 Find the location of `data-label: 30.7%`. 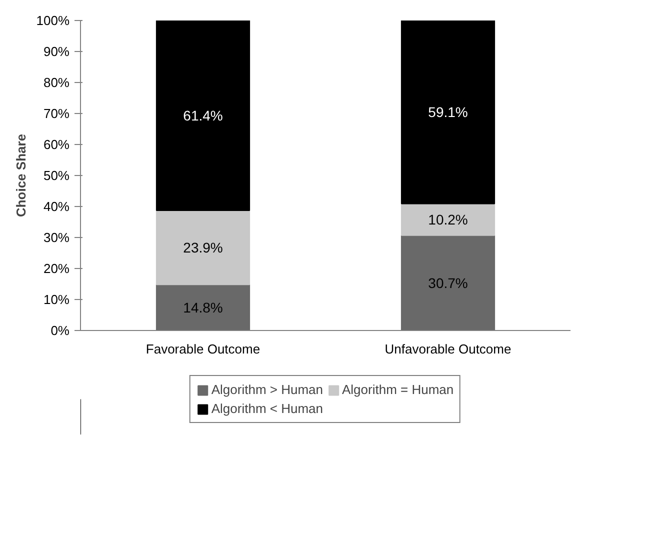

data-label: 30.7% is located at coordinates (448, 282).